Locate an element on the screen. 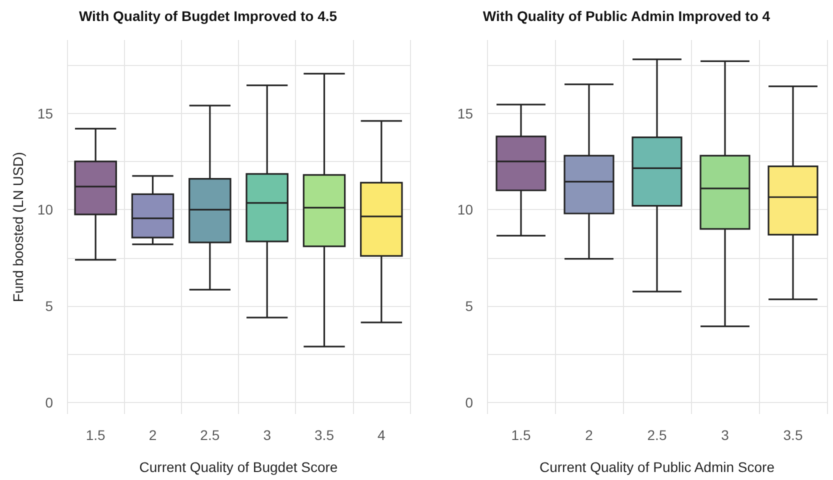 The width and height of the screenshot is (833, 480). x-tick-label: 4 is located at coordinates (382, 435).